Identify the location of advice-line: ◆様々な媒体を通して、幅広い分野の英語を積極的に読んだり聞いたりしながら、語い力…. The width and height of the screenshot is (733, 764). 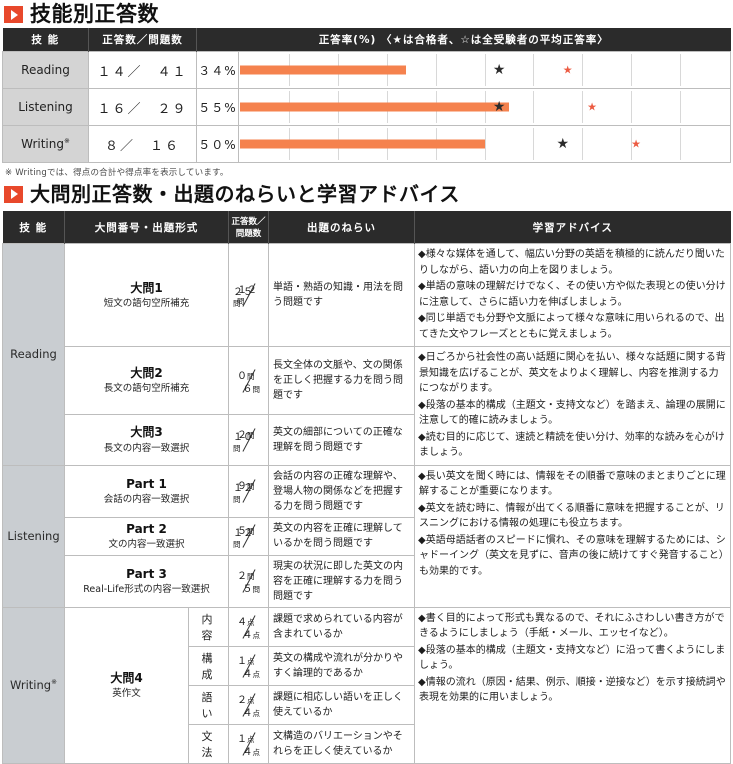
(571, 262).